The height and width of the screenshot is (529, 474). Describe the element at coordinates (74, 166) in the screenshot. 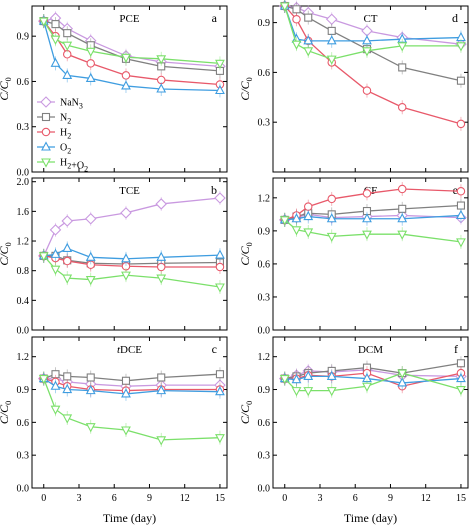

I see `legend-label: H2+O2` at that location.